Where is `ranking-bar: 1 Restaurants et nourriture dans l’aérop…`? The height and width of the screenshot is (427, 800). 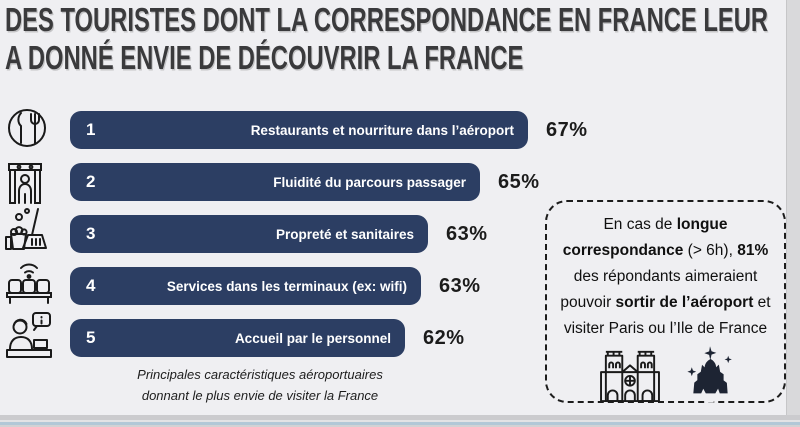 ranking-bar: 1 Restaurants et nourriture dans l’aérop… is located at coordinates (299, 130).